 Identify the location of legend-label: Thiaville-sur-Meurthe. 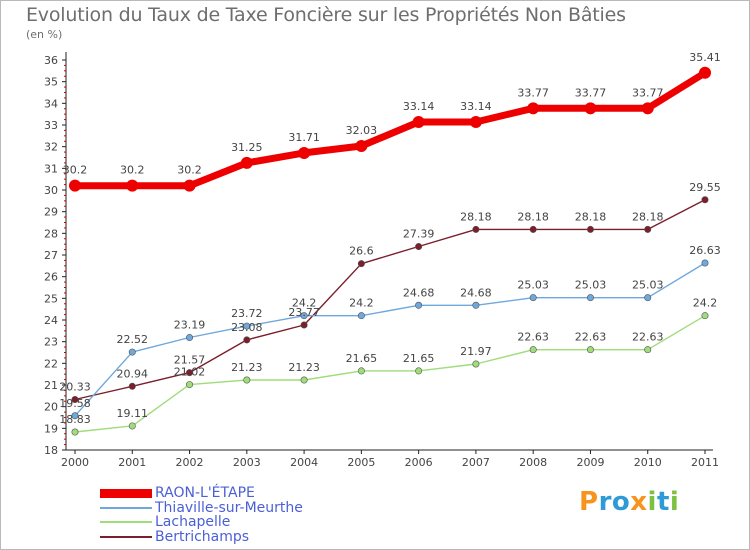
(229, 507).